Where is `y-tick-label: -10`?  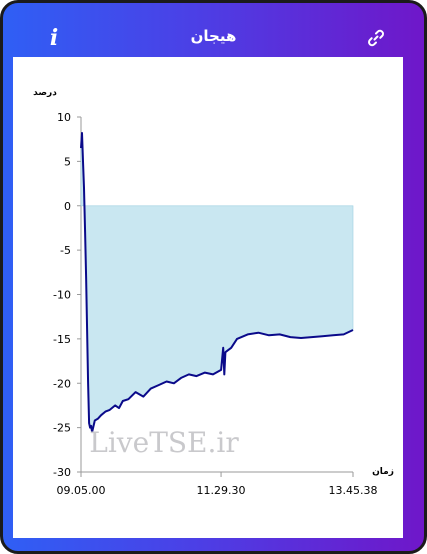
y-tick-label: -10 is located at coordinates (62, 295).